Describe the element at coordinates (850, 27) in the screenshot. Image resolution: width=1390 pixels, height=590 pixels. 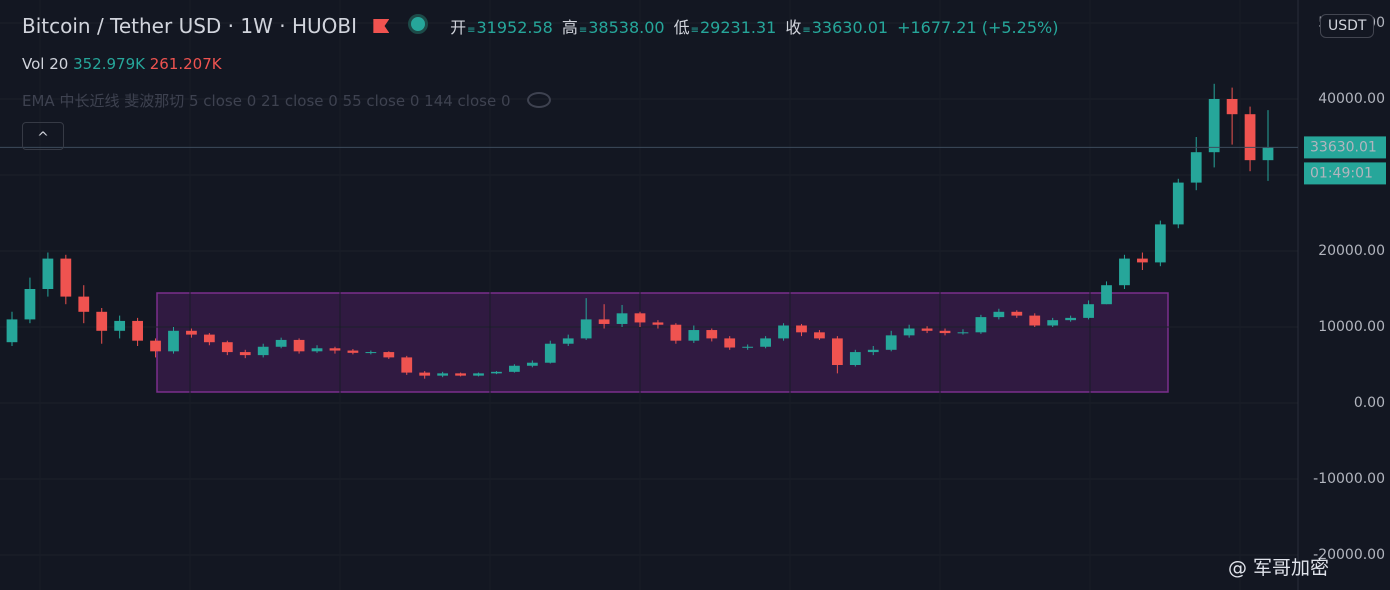
I see `legend-value: 33630.01` at that location.